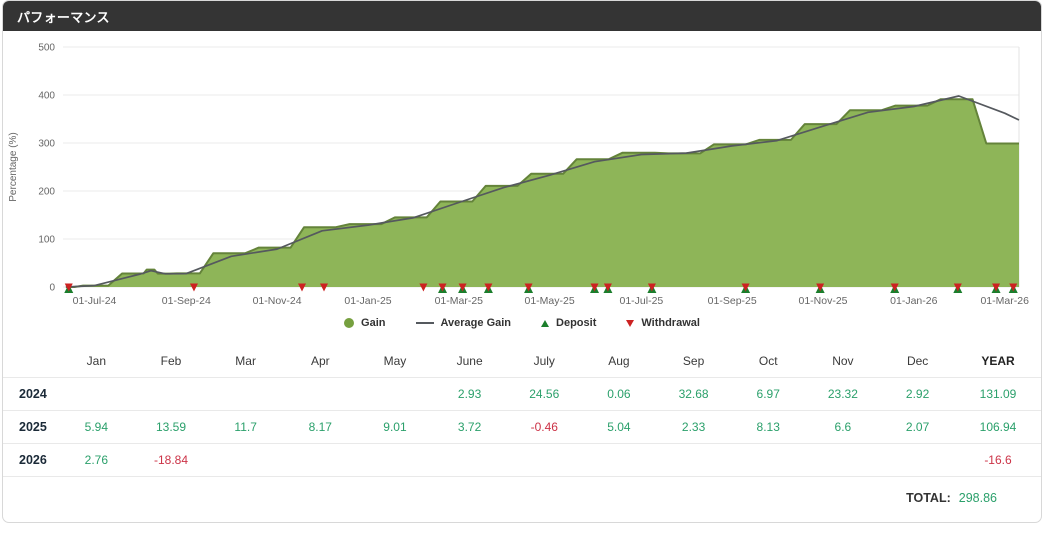 The height and width of the screenshot is (539, 1044). Describe the element at coordinates (96, 427) in the screenshot. I see `month-value-cell: 5.94` at that location.